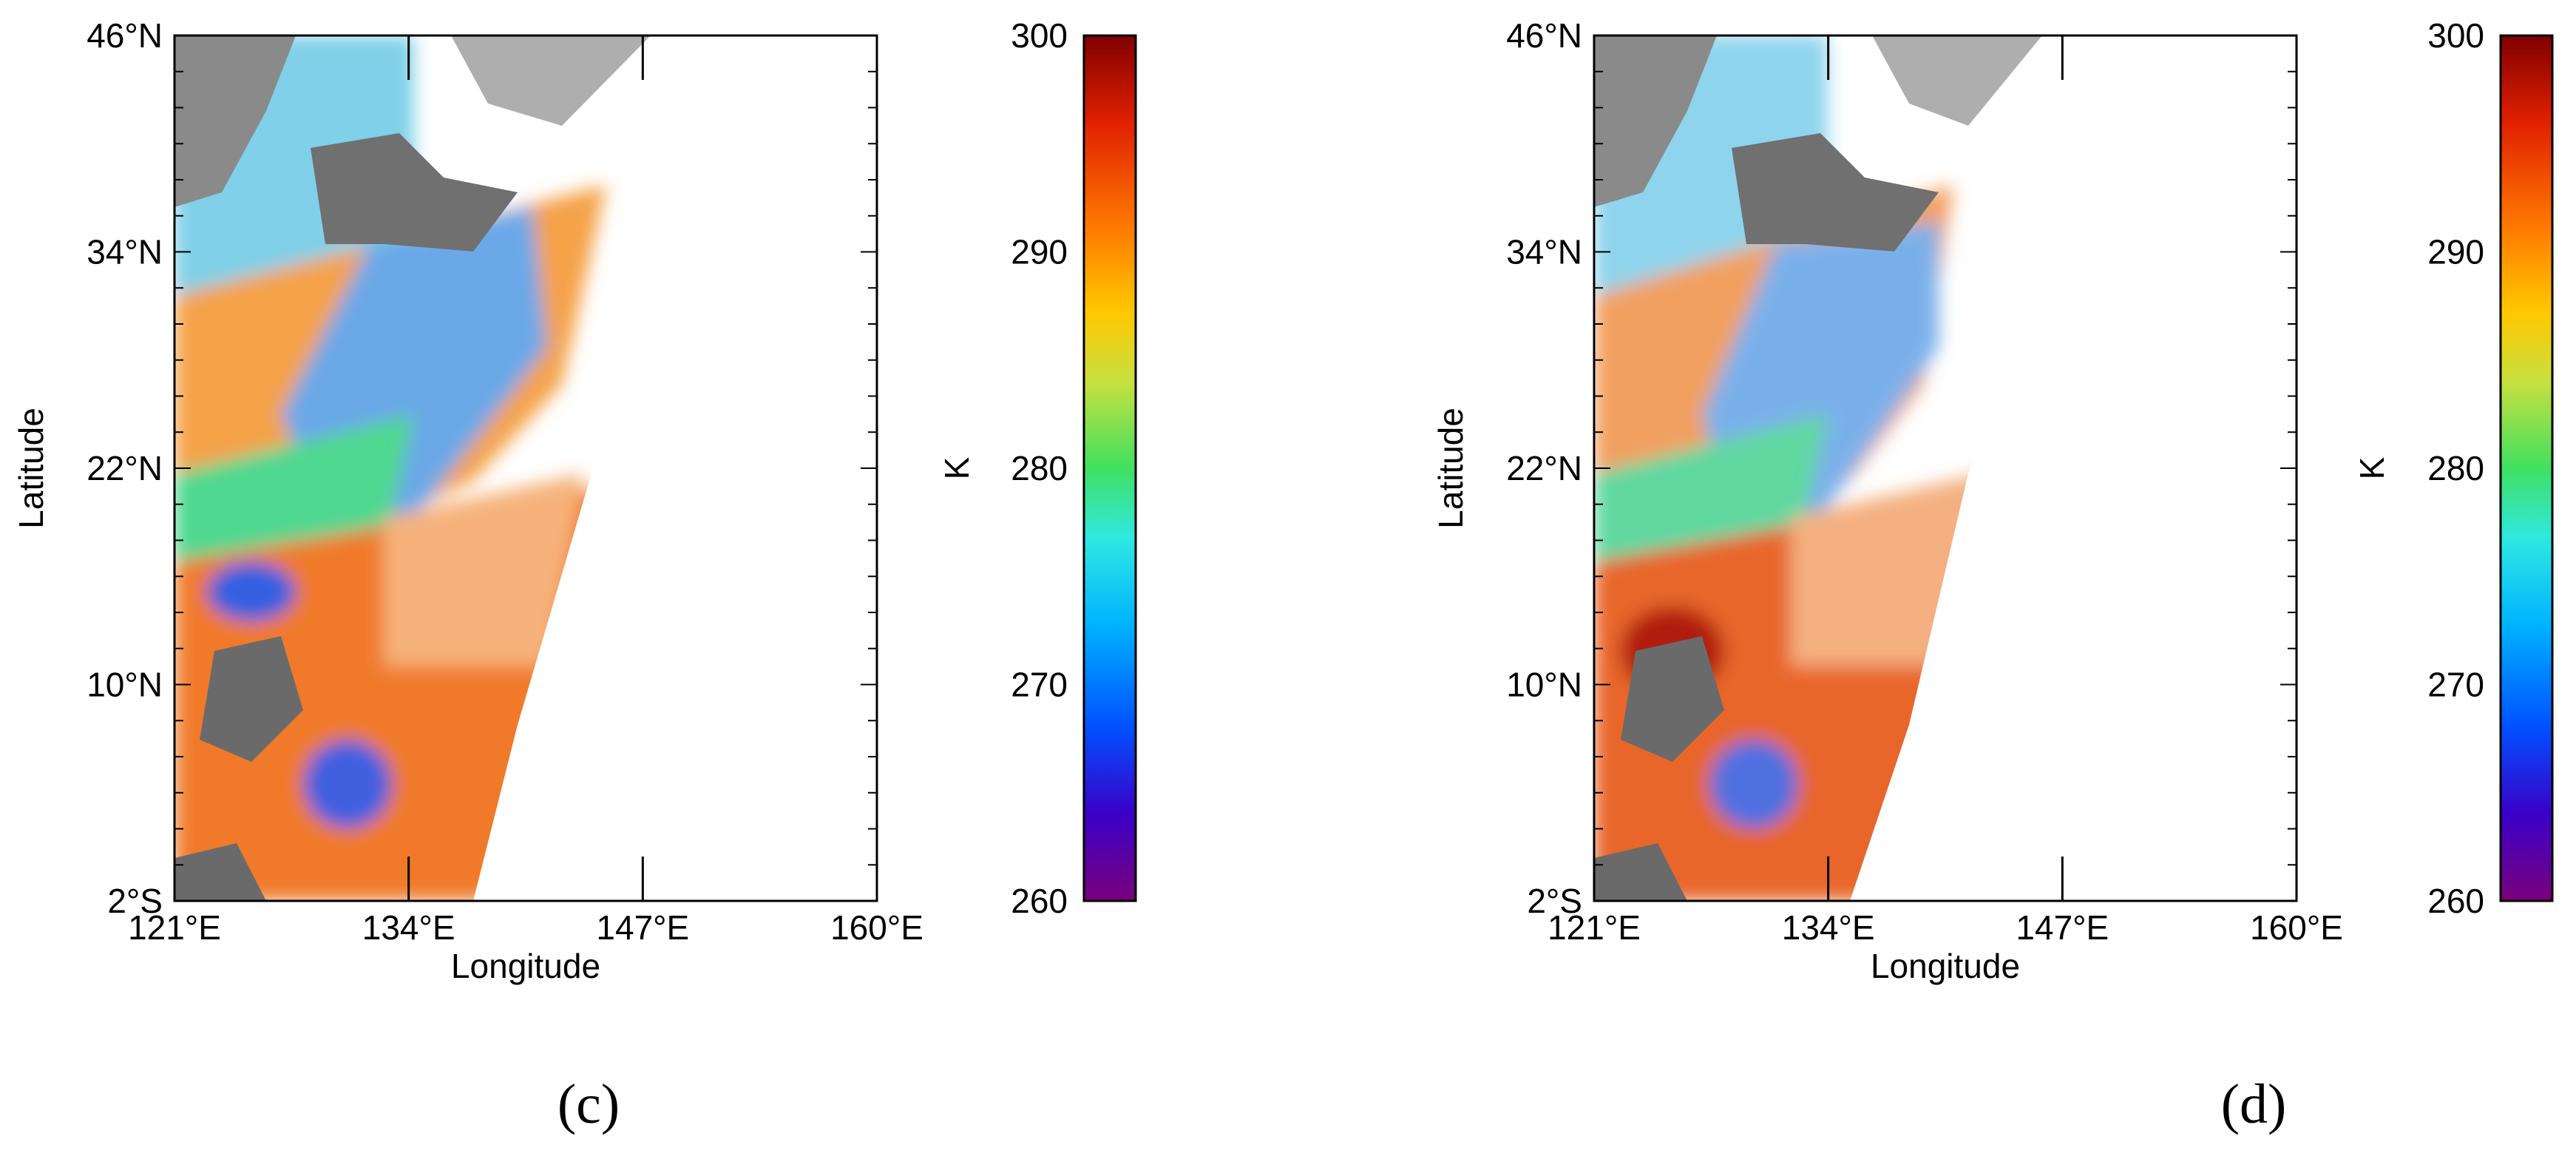 The image size is (2576, 1162). What do you see at coordinates (588, 1104) in the screenshot?
I see `panel-label-c: (c)` at bounding box center [588, 1104].